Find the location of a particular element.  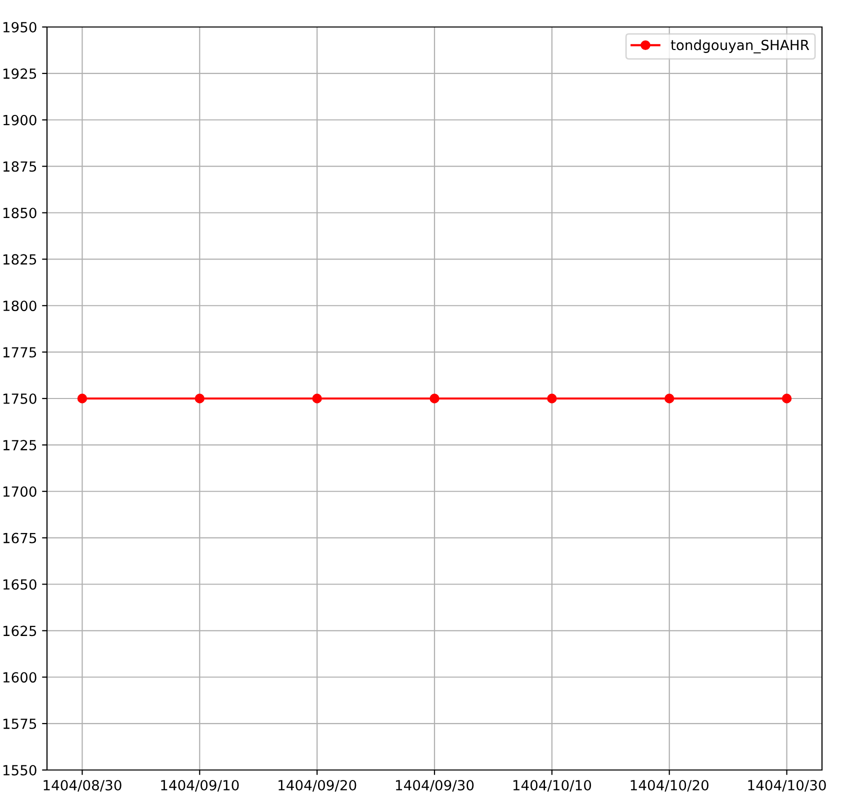

y-tick-label: 1850 is located at coordinates (19, 213).